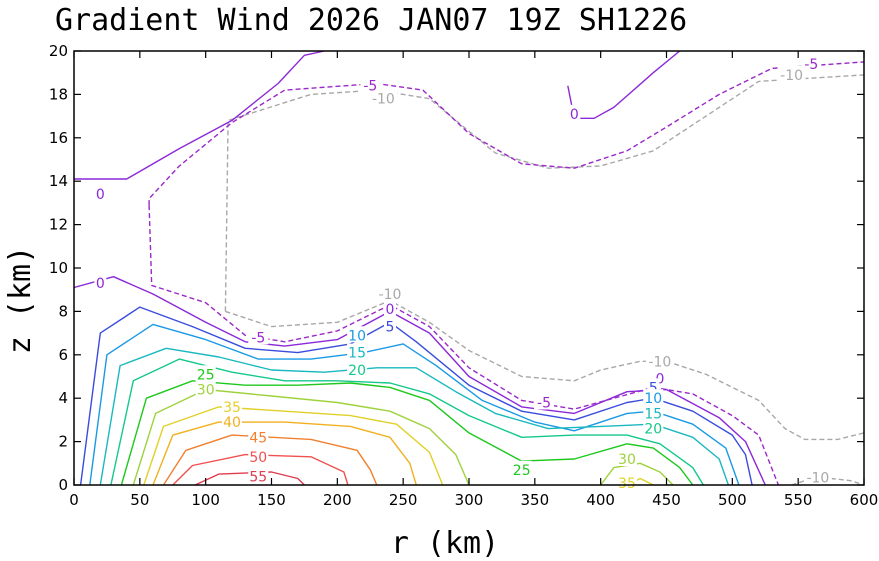  I want to click on x-tick-label: 100, so click(205, 500).